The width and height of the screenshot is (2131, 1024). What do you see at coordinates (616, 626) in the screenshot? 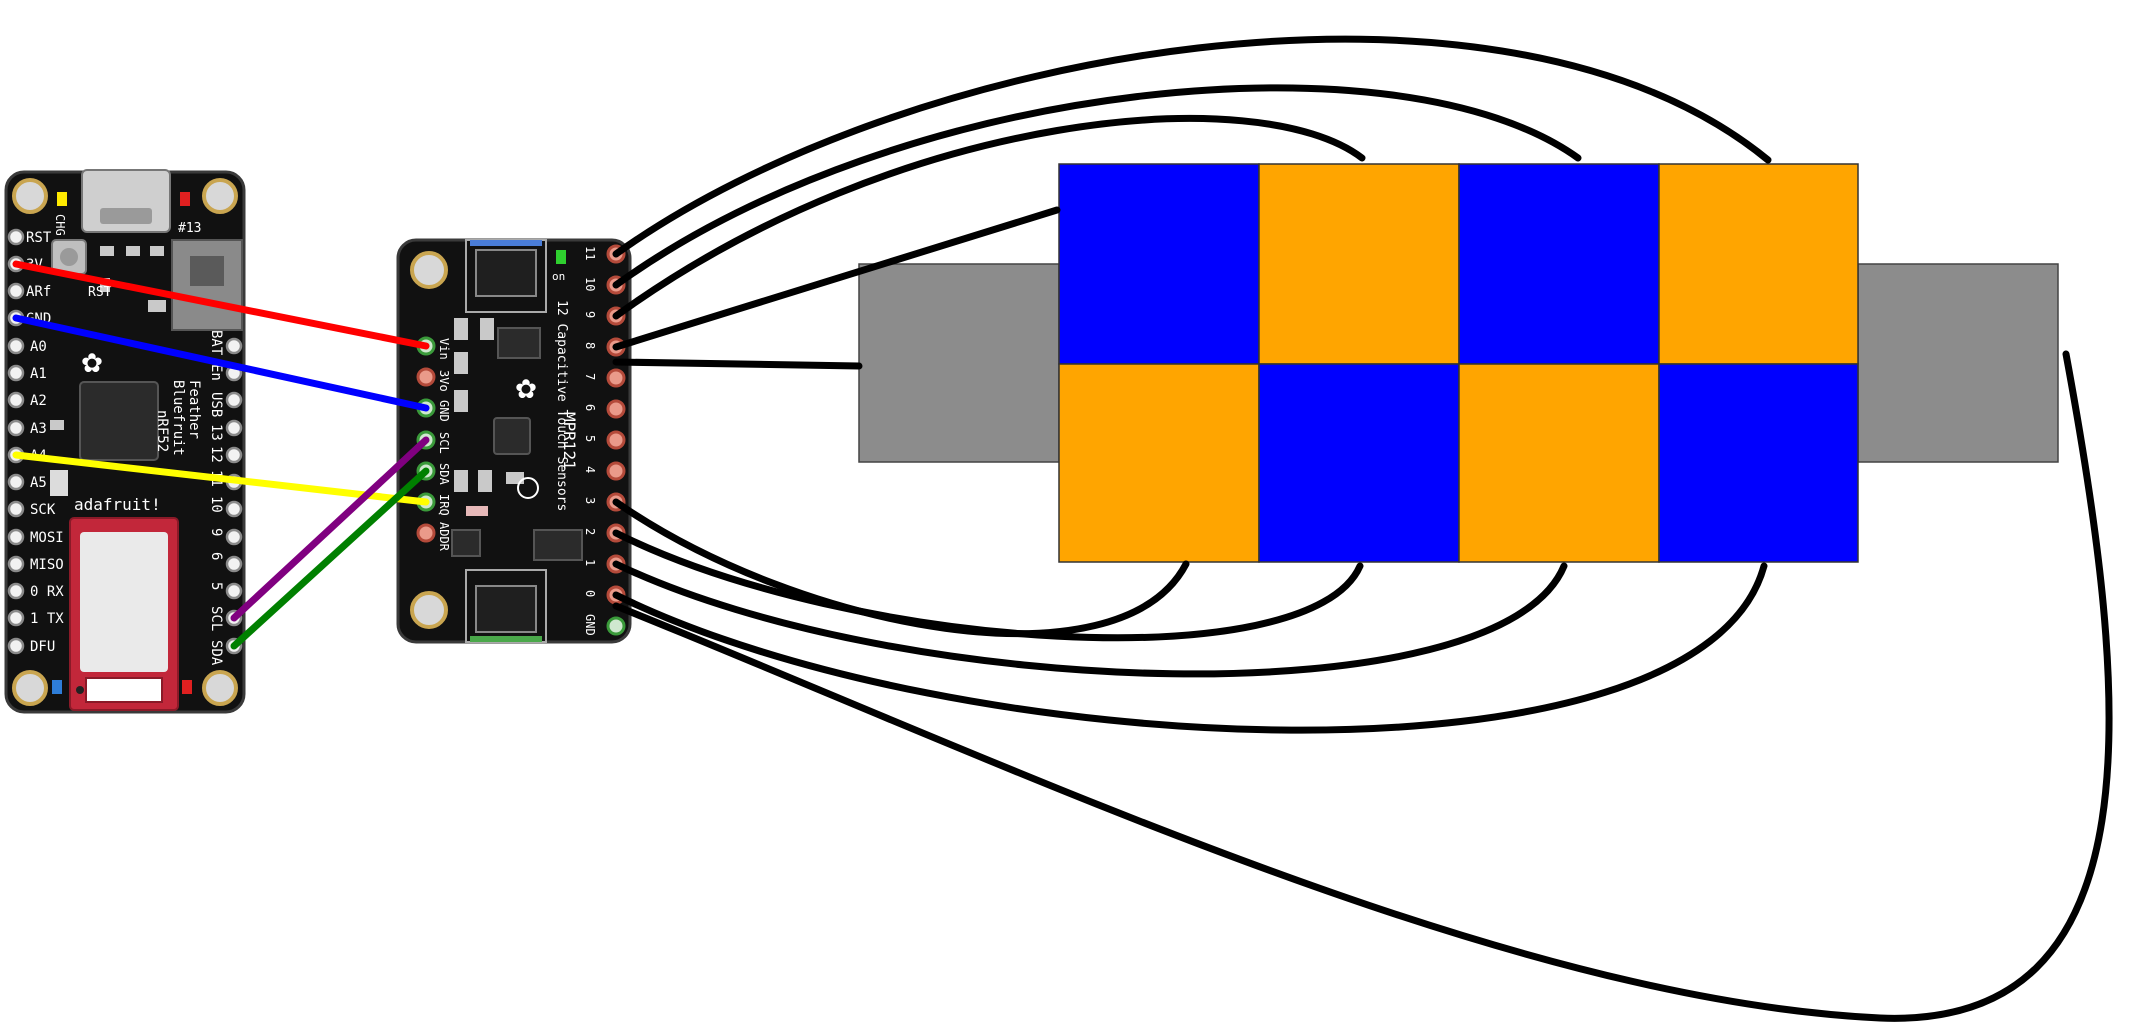
I see `mpr121-pin-gnd-right` at bounding box center [616, 626].